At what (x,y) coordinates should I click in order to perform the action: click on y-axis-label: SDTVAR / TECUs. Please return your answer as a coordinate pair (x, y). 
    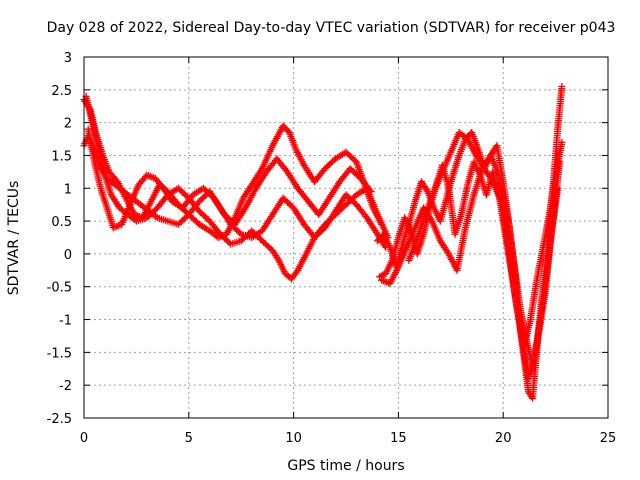
    Looking at the image, I should click on (14, 238).